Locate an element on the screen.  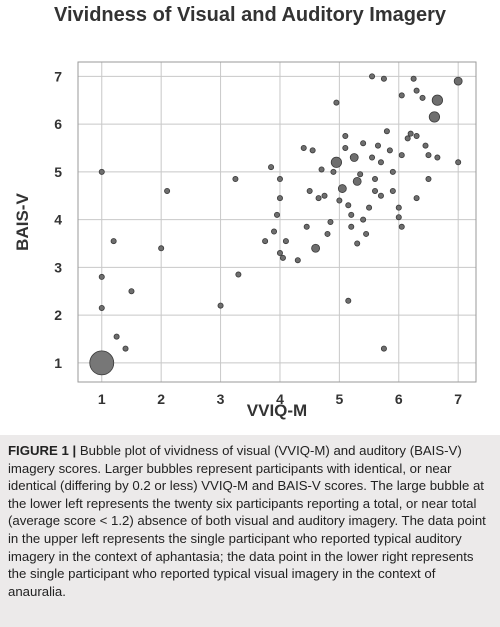
y-tick-label-6: 7 is located at coordinates (58, 76).